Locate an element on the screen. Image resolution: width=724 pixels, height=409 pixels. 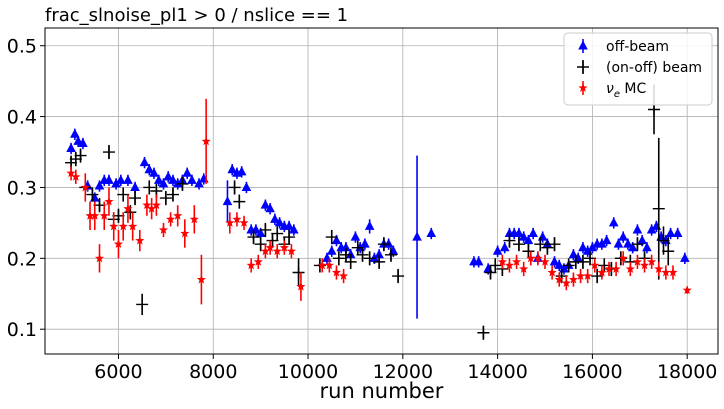
legend-box is located at coordinates (638, 69).